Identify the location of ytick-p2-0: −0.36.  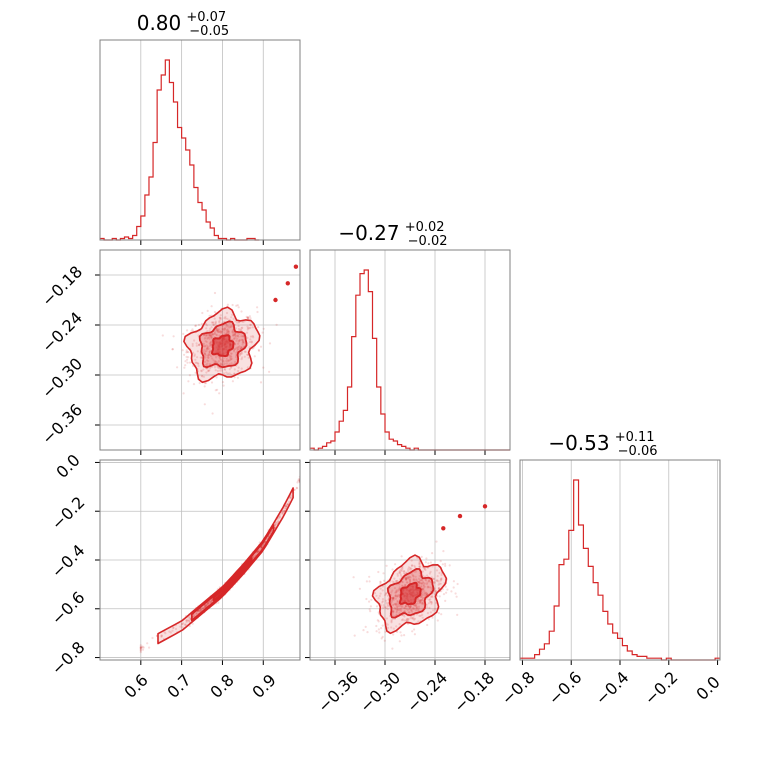
(62, 424).